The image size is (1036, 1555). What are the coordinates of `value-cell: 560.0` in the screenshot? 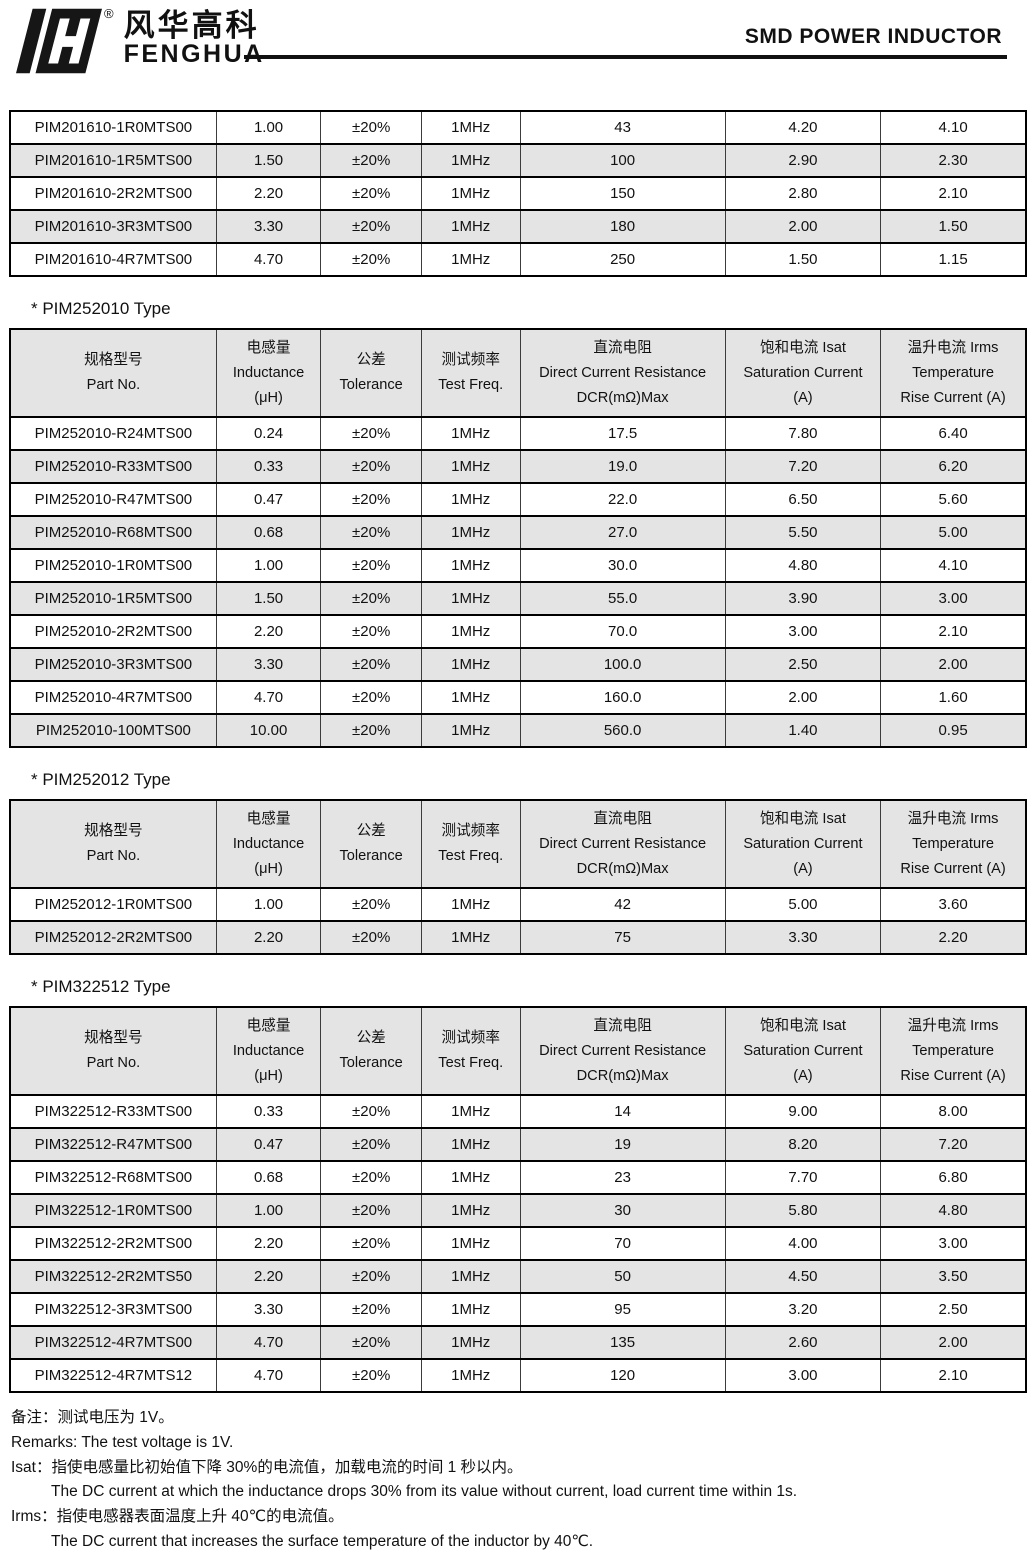 It's located at (622, 730).